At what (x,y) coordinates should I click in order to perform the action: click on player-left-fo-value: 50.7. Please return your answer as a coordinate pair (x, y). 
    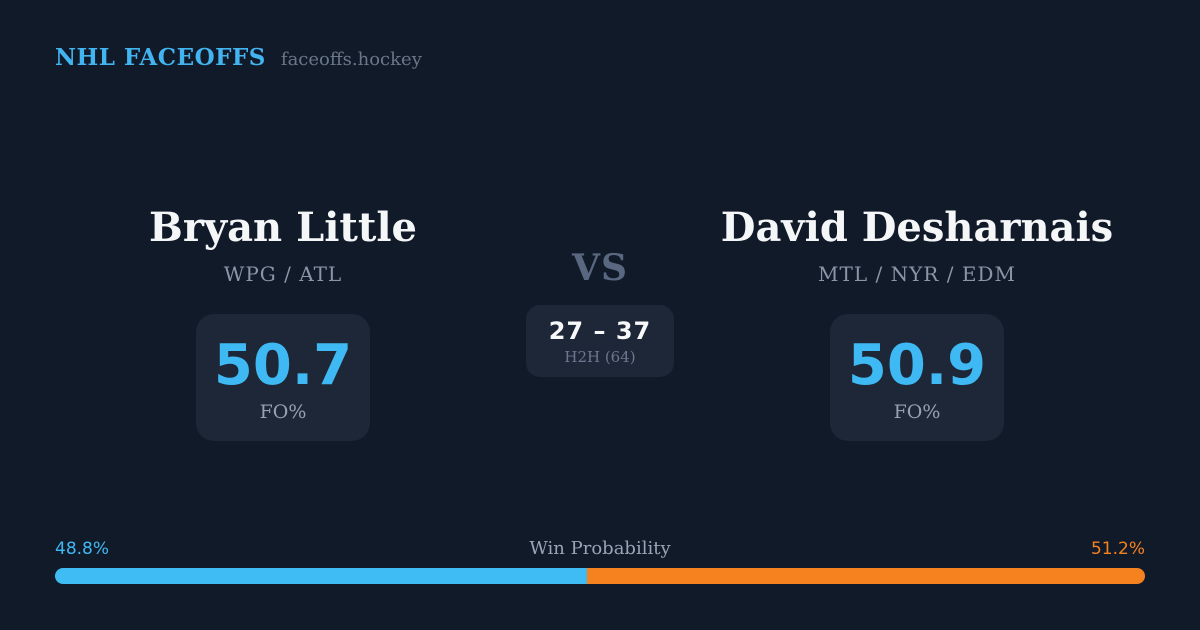
    Looking at the image, I should click on (283, 365).